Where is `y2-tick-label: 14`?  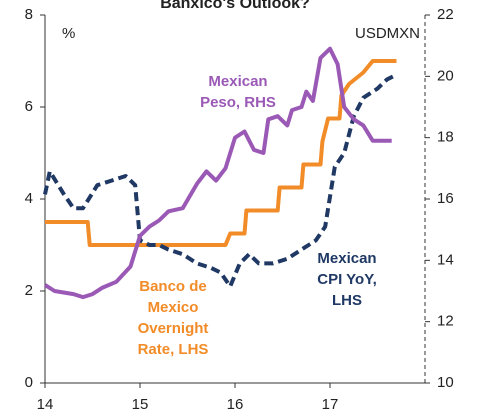 y2-tick-label: 14 is located at coordinates (445, 259).